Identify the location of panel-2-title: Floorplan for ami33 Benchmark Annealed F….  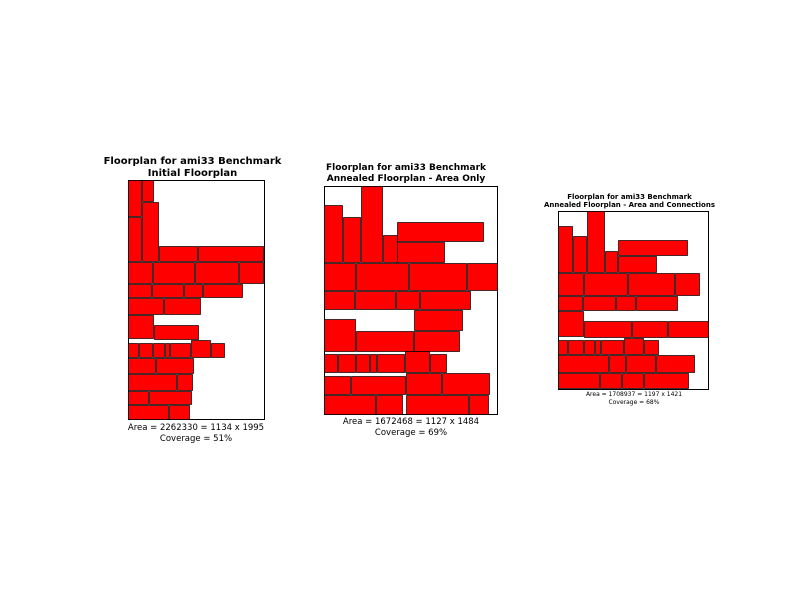
(406, 173).